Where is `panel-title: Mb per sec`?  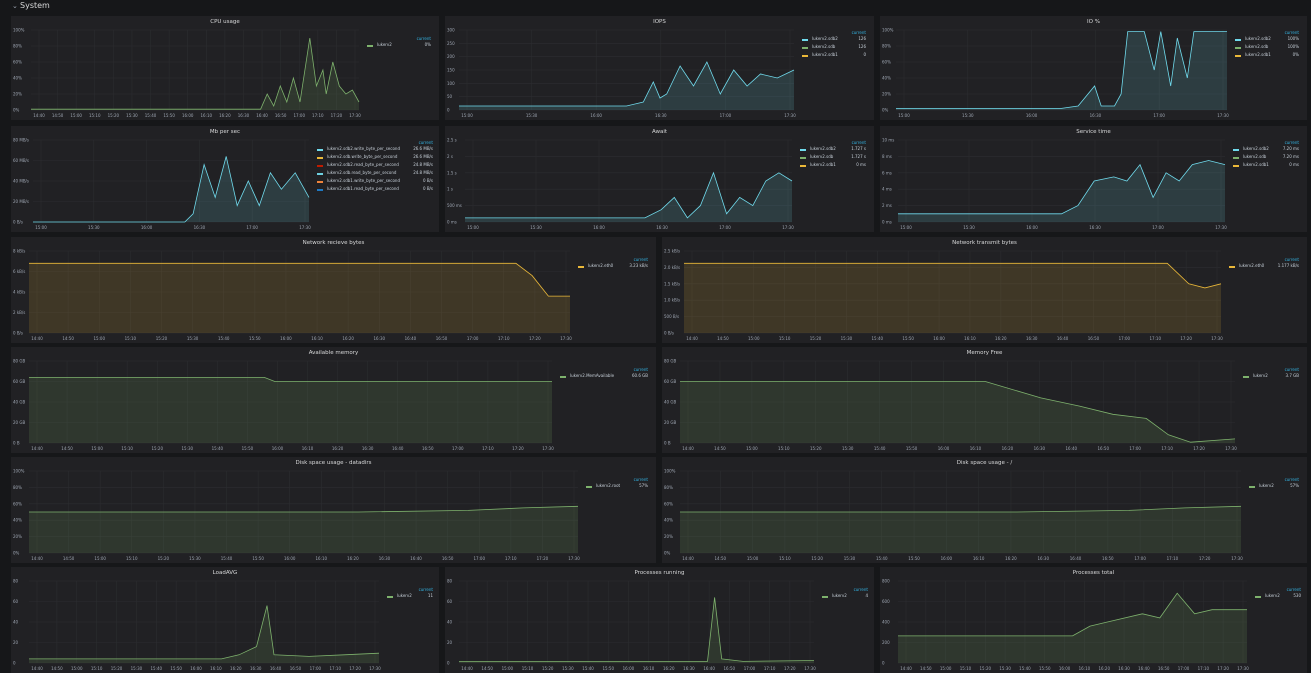 panel-title: Mb per sec is located at coordinates (225, 132).